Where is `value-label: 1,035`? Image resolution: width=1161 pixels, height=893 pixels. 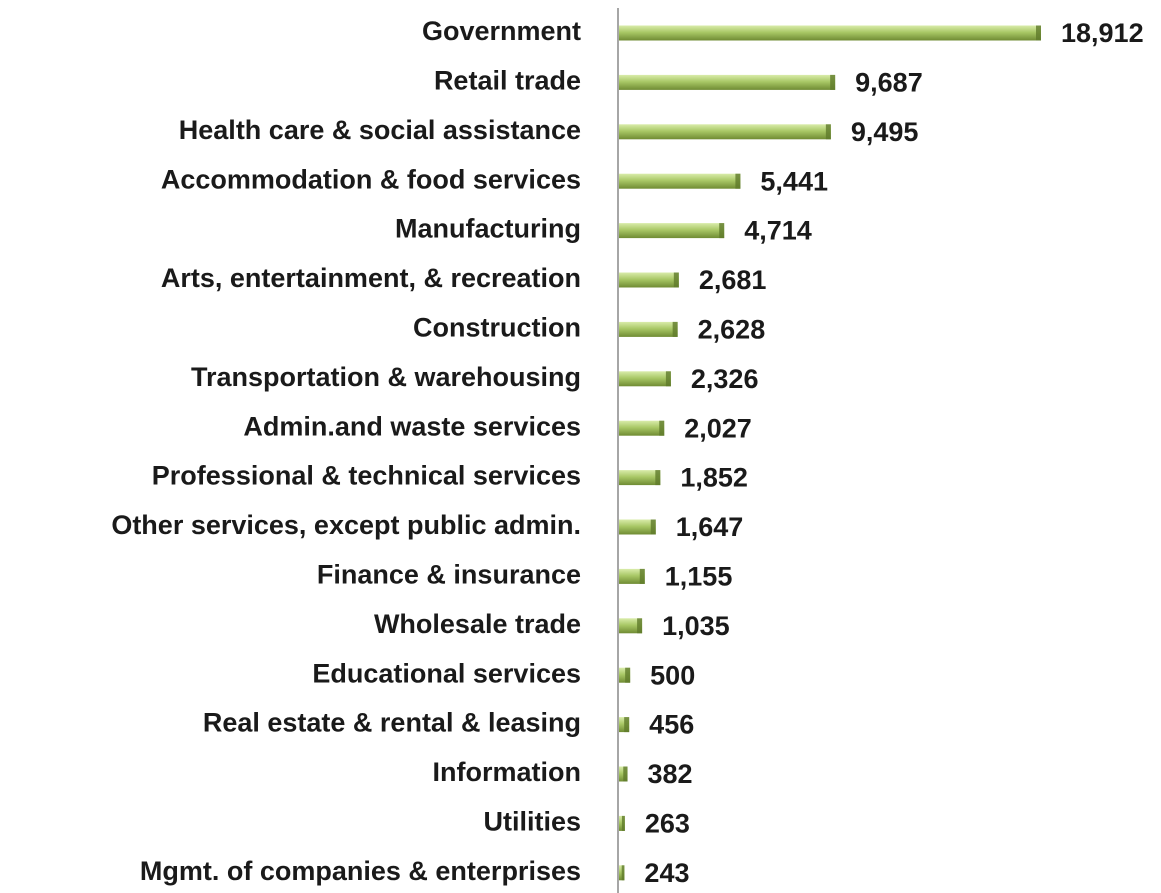 value-label: 1,035 is located at coordinates (696, 626).